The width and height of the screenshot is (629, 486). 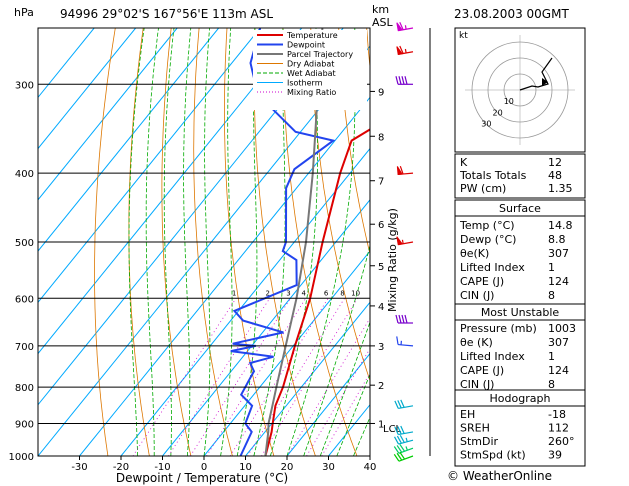 What do you see at coordinates (380, 9) in the screenshot?
I see `km-label: km` at bounding box center [380, 9].